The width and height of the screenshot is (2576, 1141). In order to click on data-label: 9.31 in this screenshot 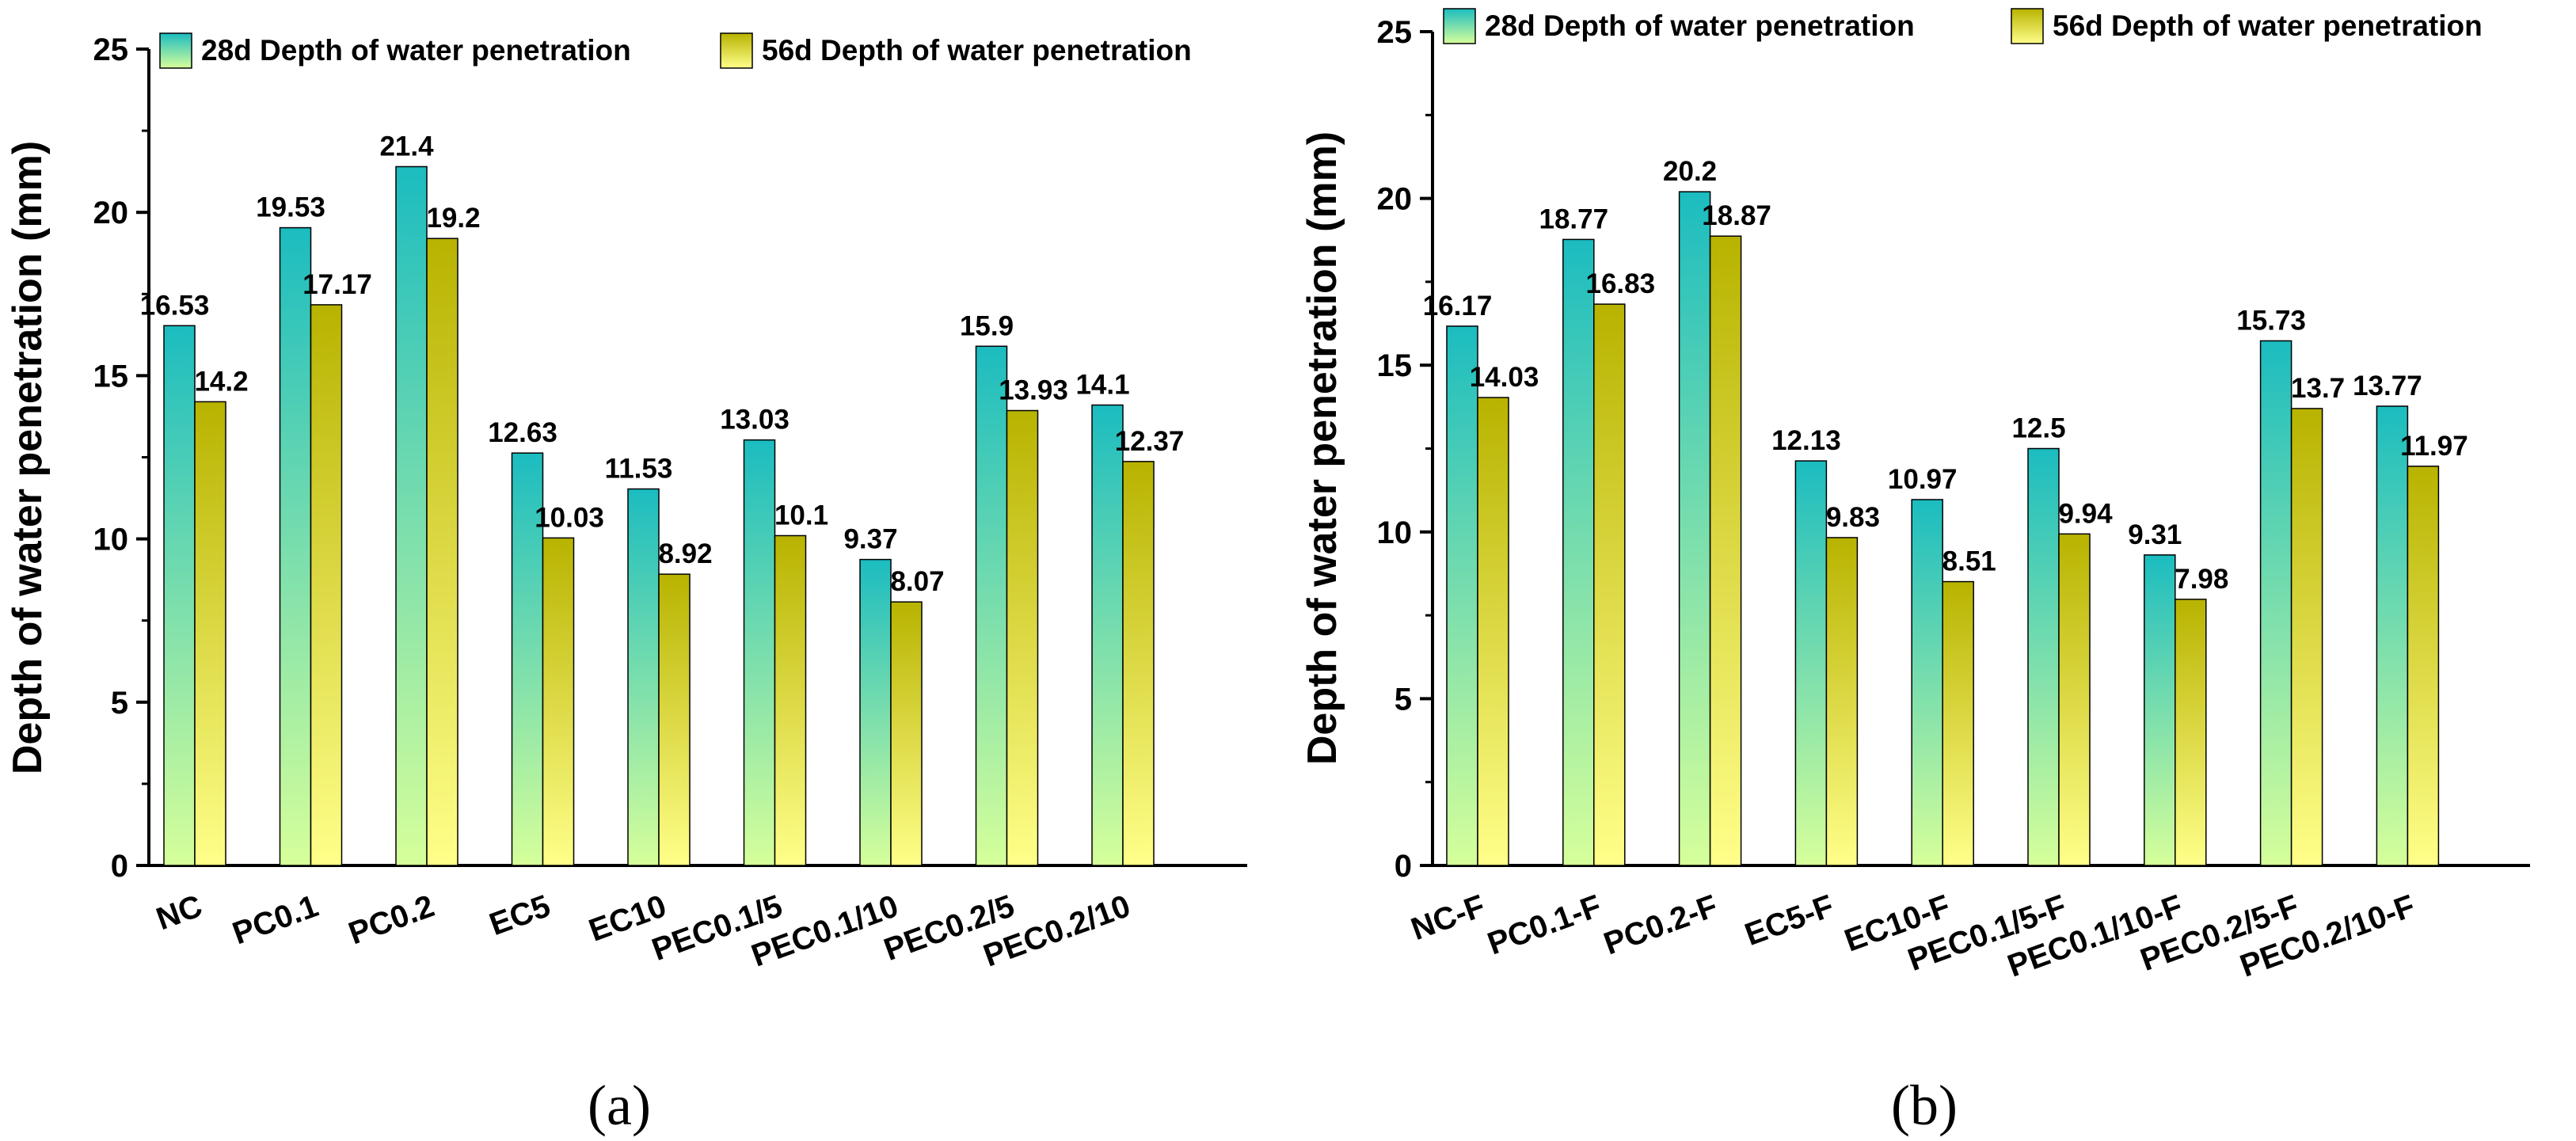, I will do `click(2155, 534)`.